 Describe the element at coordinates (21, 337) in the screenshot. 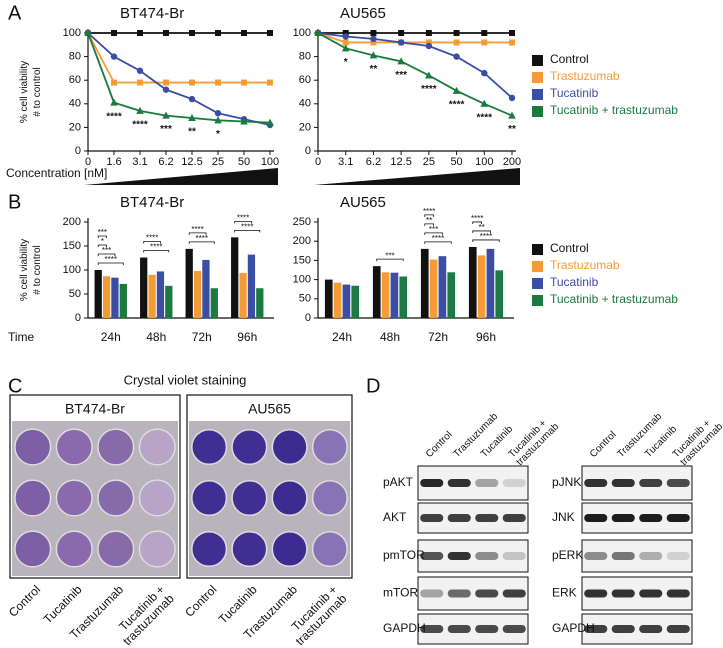

I see `x-axis-label: Time` at that location.